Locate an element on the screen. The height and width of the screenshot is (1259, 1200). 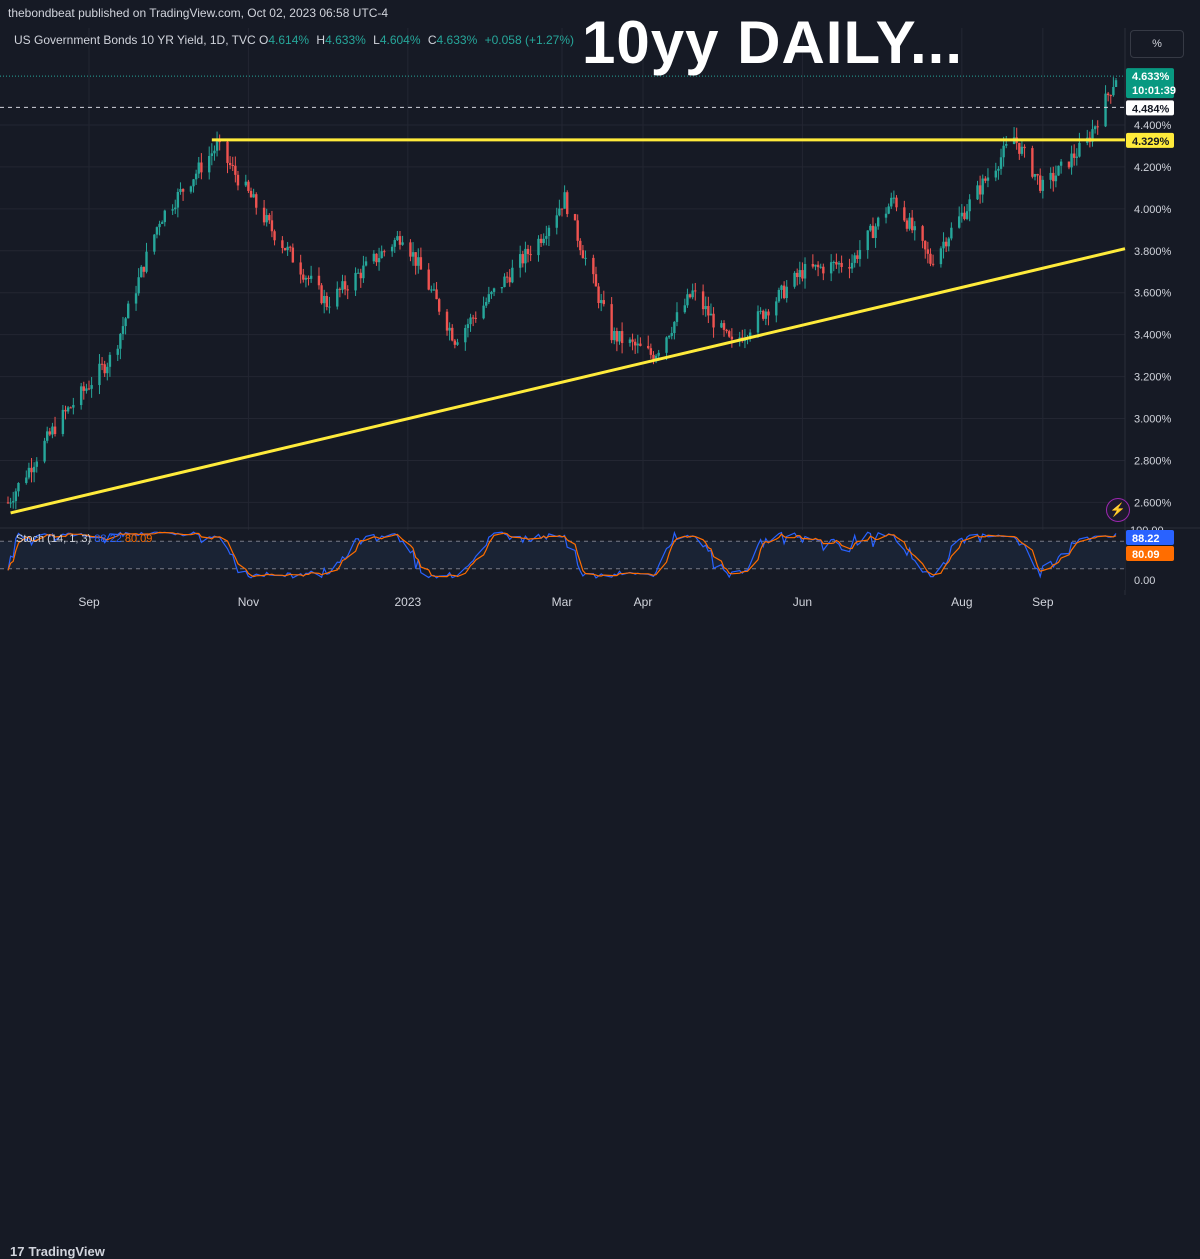
x-tick-label: Apr is located at coordinates (643, 602).